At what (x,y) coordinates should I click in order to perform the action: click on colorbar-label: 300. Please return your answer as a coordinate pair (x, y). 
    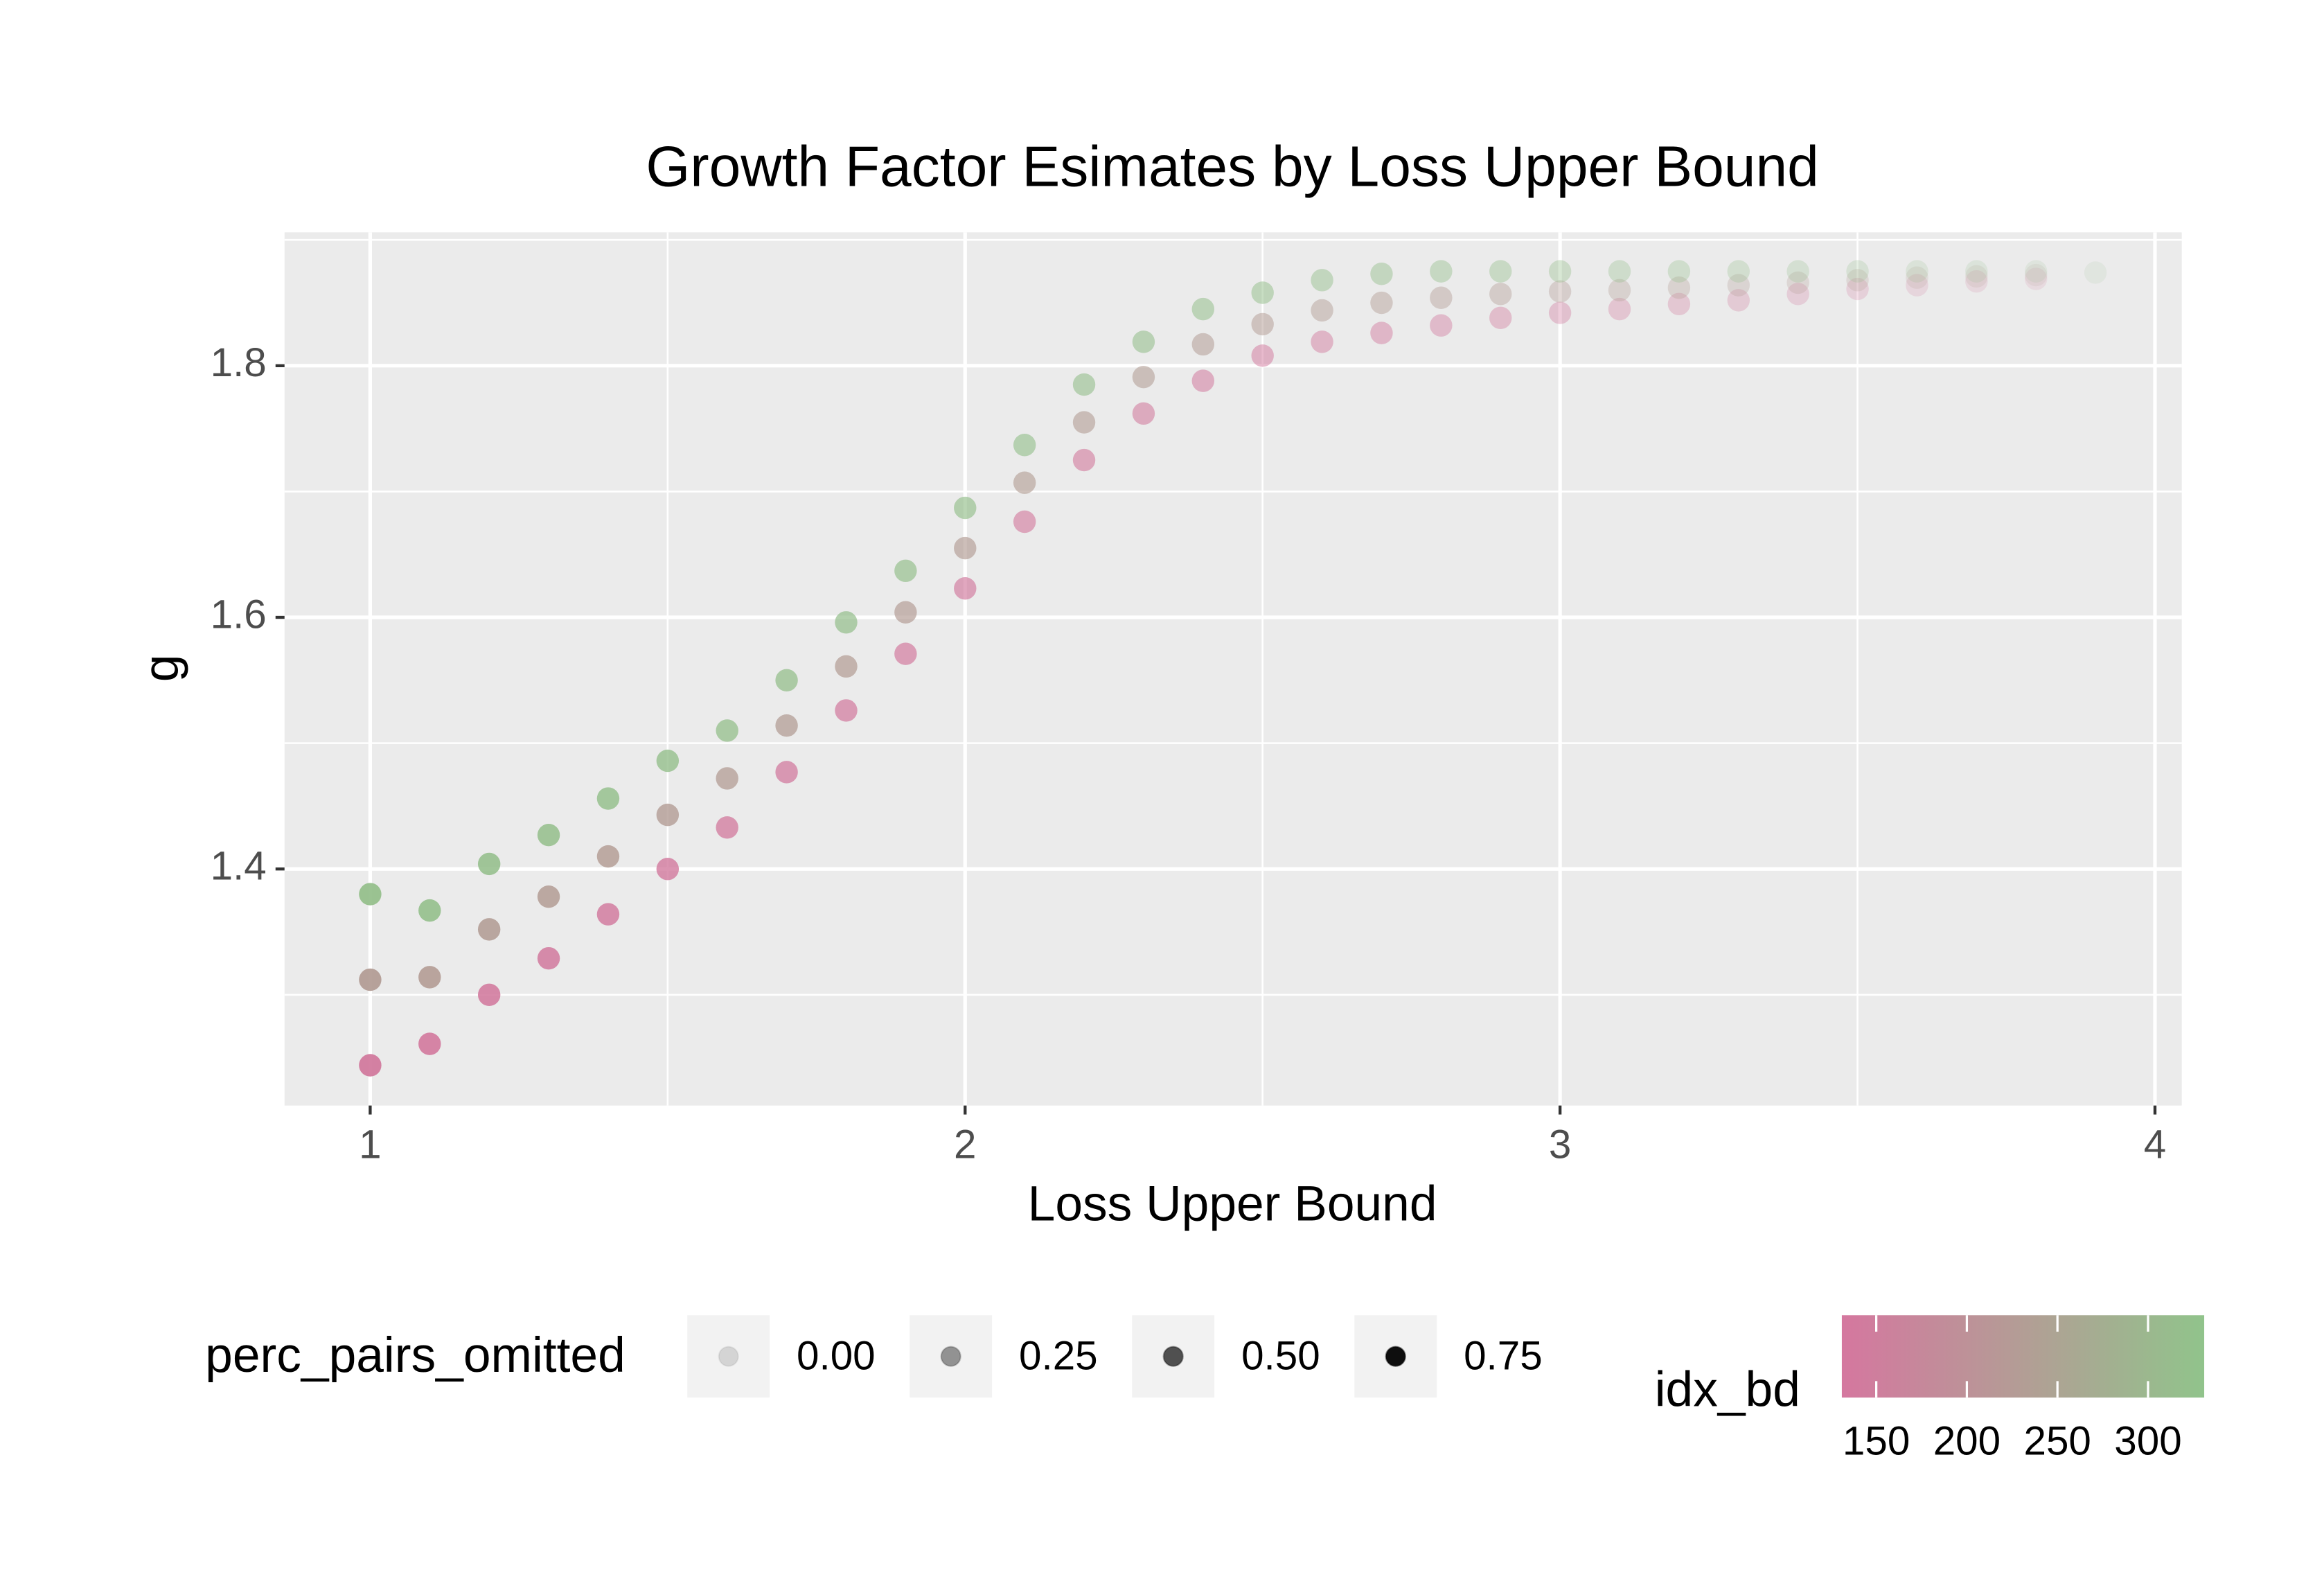
    Looking at the image, I should click on (2147, 1441).